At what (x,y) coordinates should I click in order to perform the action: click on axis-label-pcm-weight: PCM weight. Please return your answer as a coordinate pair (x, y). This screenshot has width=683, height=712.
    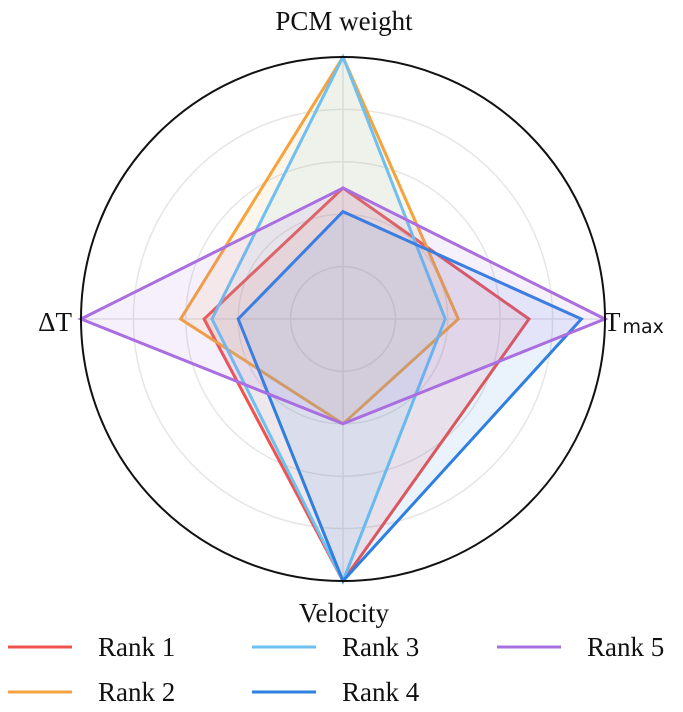
    Looking at the image, I should click on (344, 21).